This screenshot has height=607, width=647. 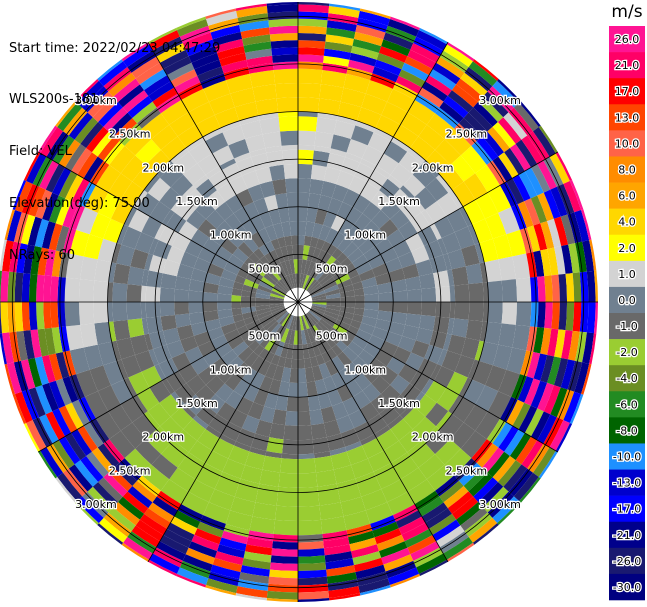 I want to click on start-time-text: Start time: 2022/02/23 04:47:29, so click(x=115, y=48).